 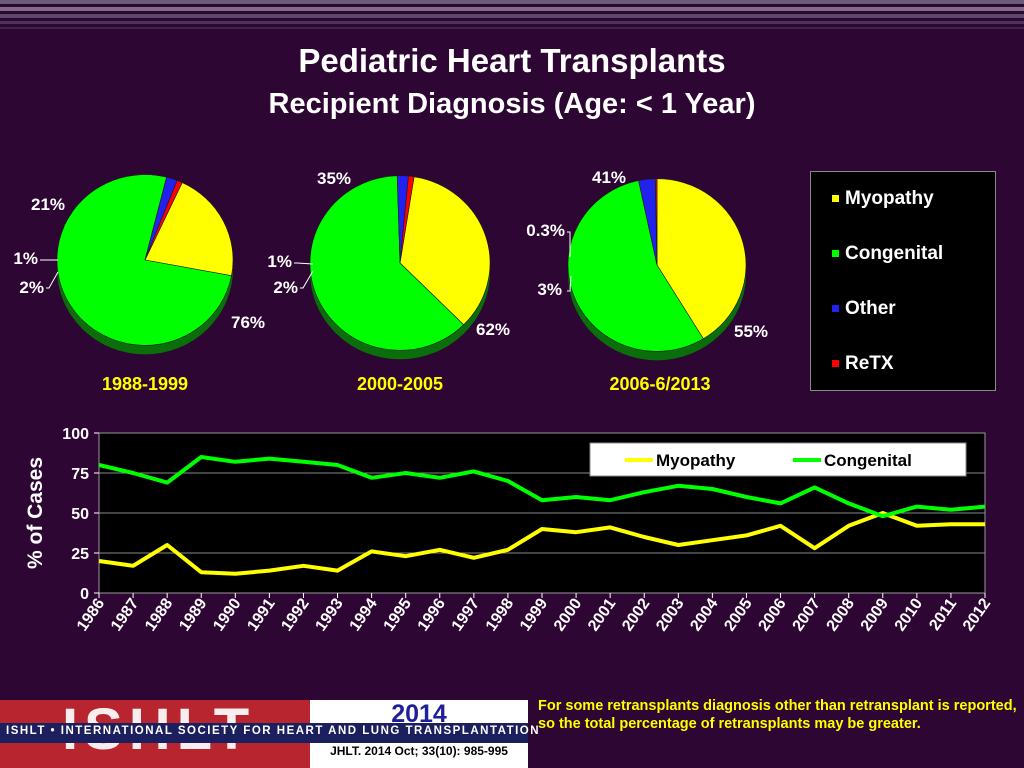 I want to click on x-tick-label: 2009, so click(x=875, y=614).